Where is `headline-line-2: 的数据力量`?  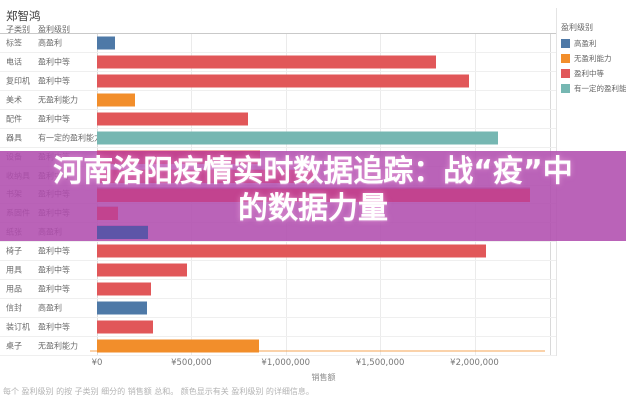
headline-line-2: 的数据力量 is located at coordinates (313, 208).